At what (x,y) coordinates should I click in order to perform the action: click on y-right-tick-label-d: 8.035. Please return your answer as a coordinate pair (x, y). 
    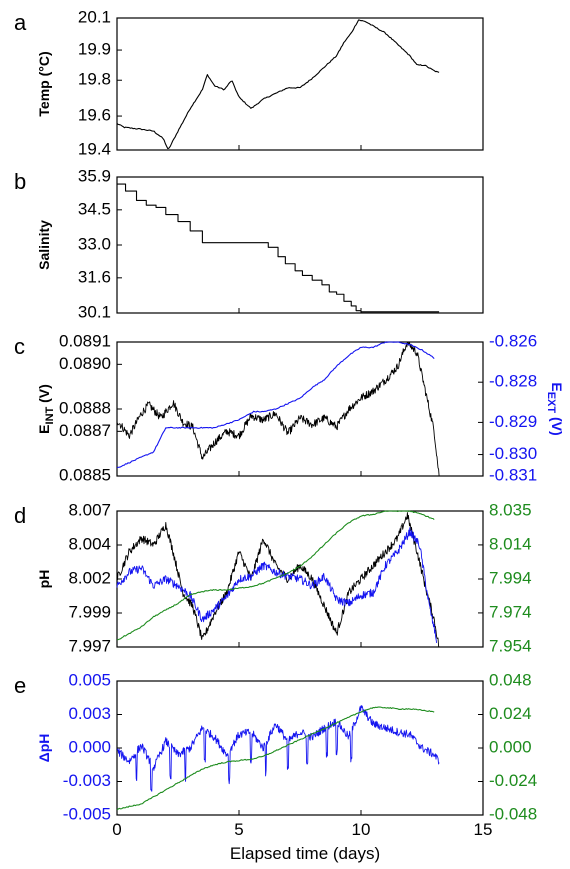
    Looking at the image, I should click on (510, 509).